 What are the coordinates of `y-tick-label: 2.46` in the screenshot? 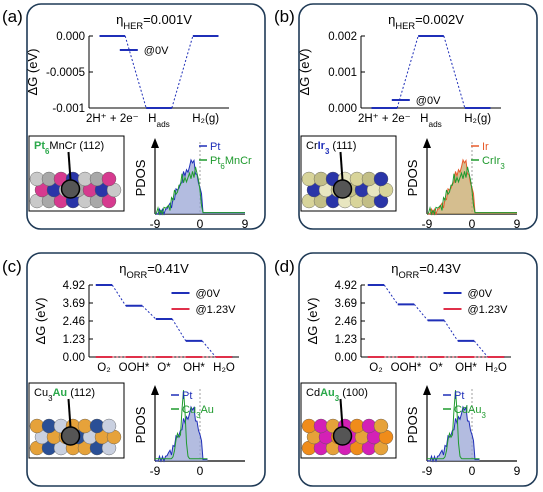 It's located at (346, 322).